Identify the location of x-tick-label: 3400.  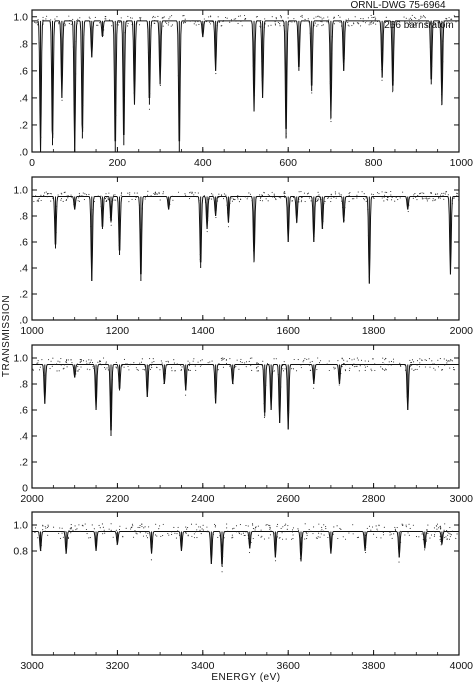
(203, 666).